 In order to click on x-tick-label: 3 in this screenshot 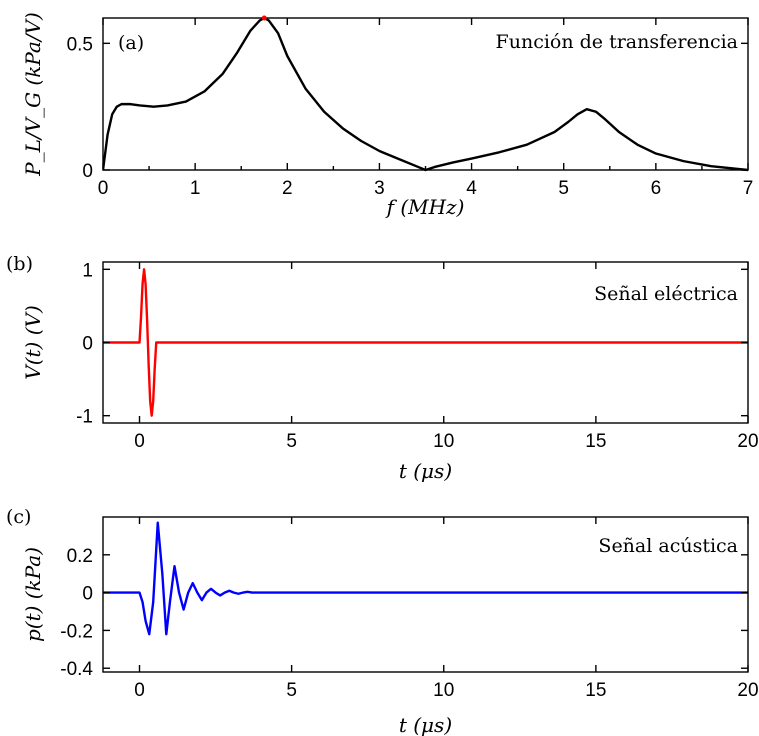, I will do `click(379, 188)`.